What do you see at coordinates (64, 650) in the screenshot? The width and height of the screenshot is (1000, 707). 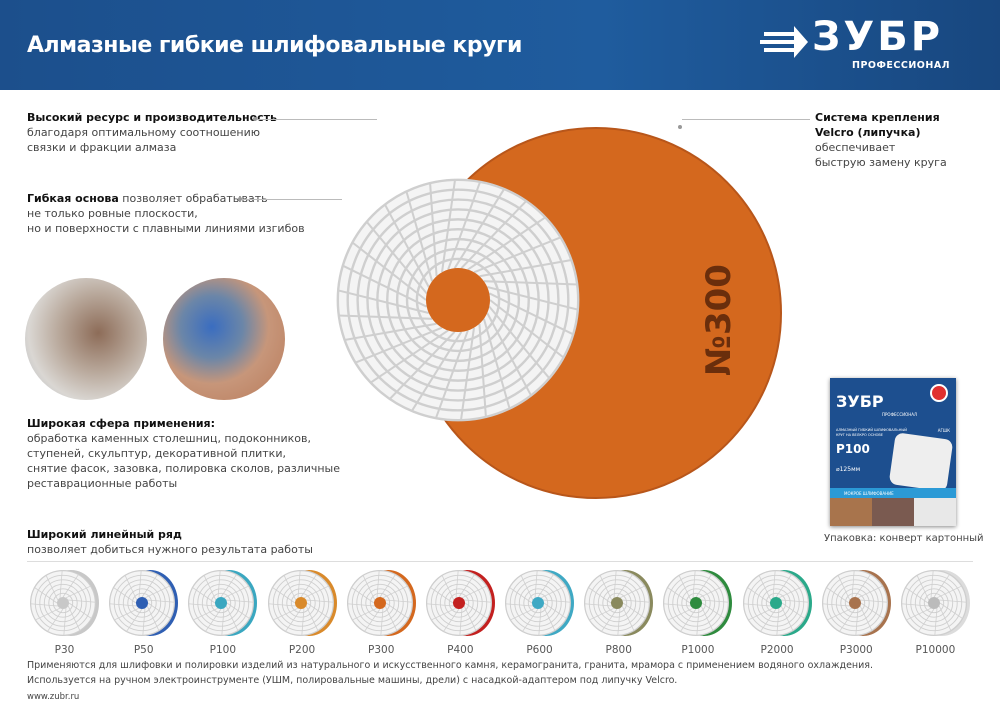 I see `disc-grit-label: P30` at bounding box center [64, 650].